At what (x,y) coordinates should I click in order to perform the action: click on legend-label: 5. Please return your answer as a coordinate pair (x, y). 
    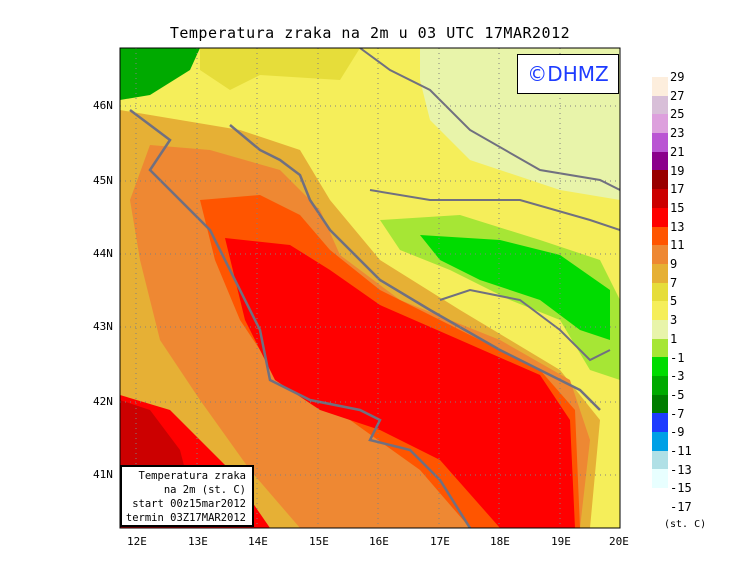
    Looking at the image, I should click on (674, 301).